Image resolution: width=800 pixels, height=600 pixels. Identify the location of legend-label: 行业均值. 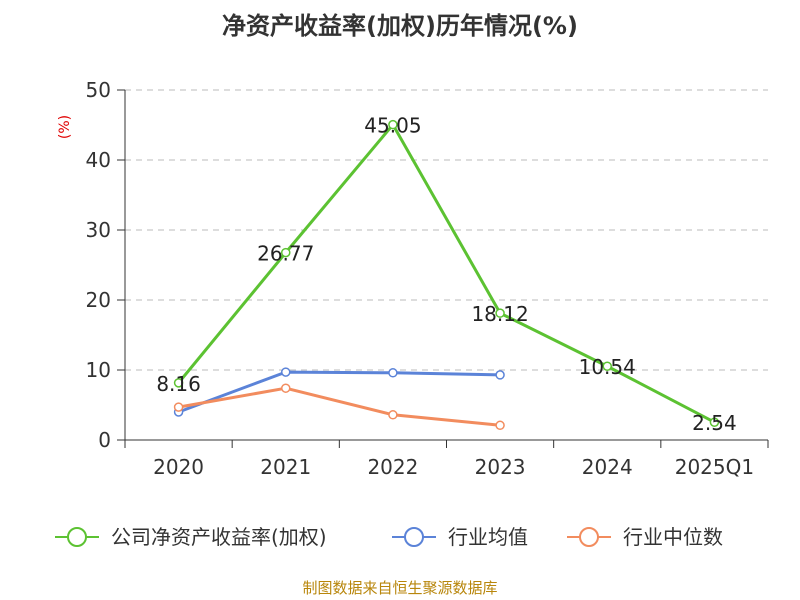
(488, 537).